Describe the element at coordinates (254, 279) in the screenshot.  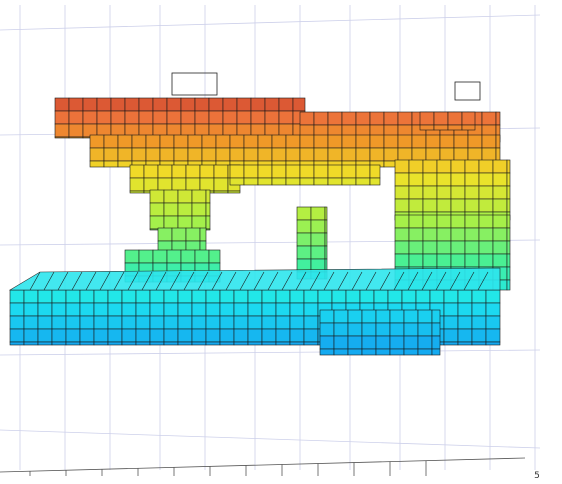
I see `slab-top` at that location.